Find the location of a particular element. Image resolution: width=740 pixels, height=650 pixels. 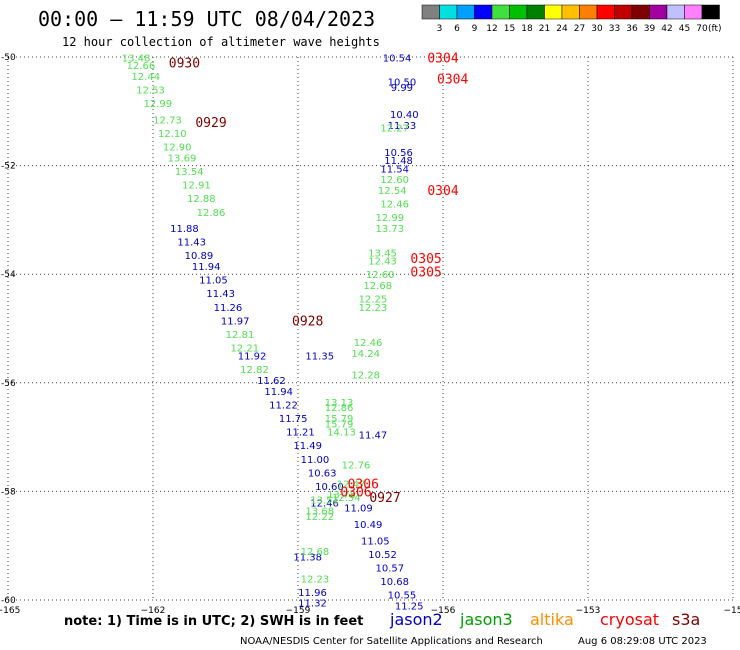

swh-point-jason2: 11.32 is located at coordinates (312, 604).